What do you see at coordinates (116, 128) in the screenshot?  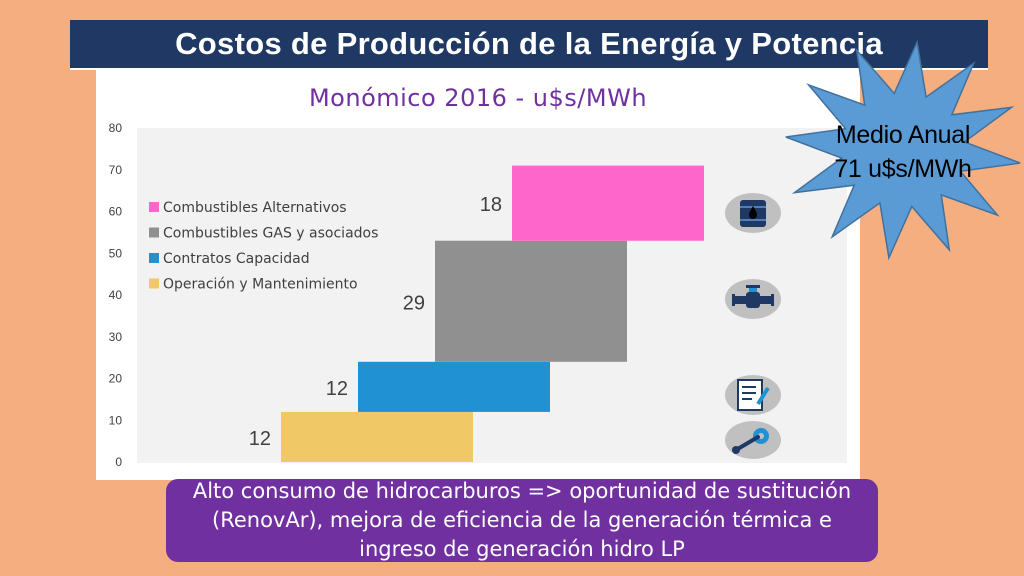 I see `y-tick-label: 80` at bounding box center [116, 128].